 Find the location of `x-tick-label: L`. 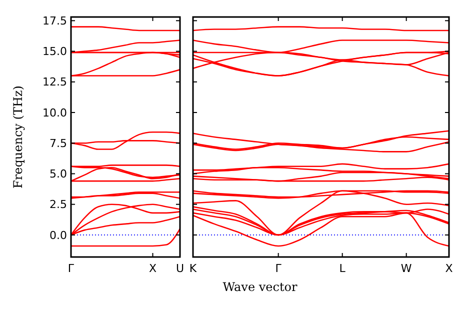

x-tick-label: L is located at coordinates (342, 268).